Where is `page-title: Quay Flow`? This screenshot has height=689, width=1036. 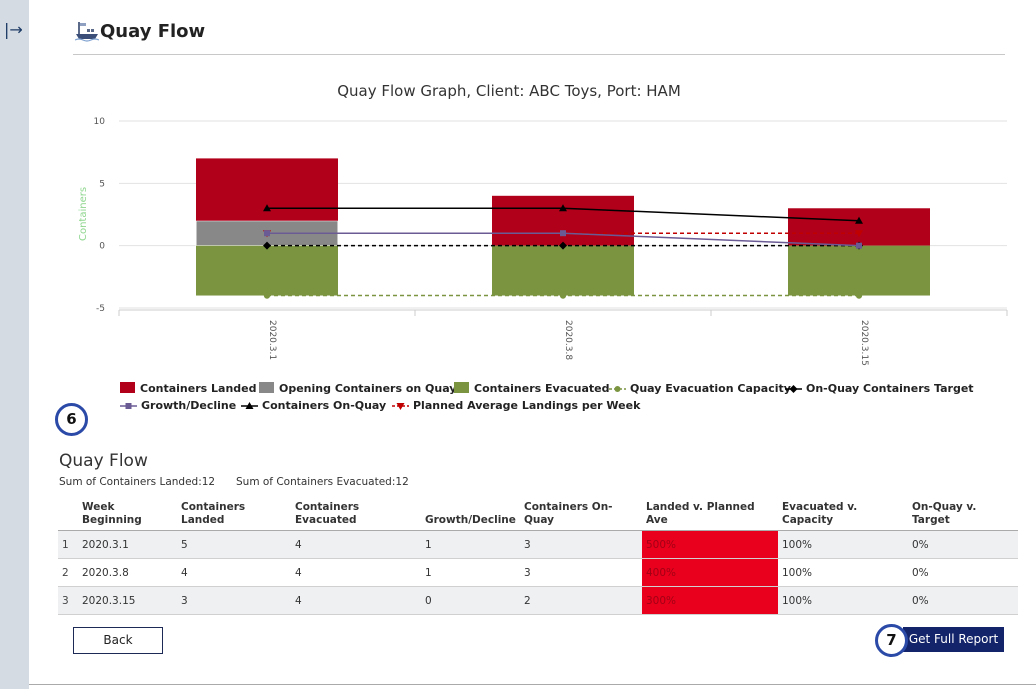 page-title: Quay Flow is located at coordinates (153, 31).